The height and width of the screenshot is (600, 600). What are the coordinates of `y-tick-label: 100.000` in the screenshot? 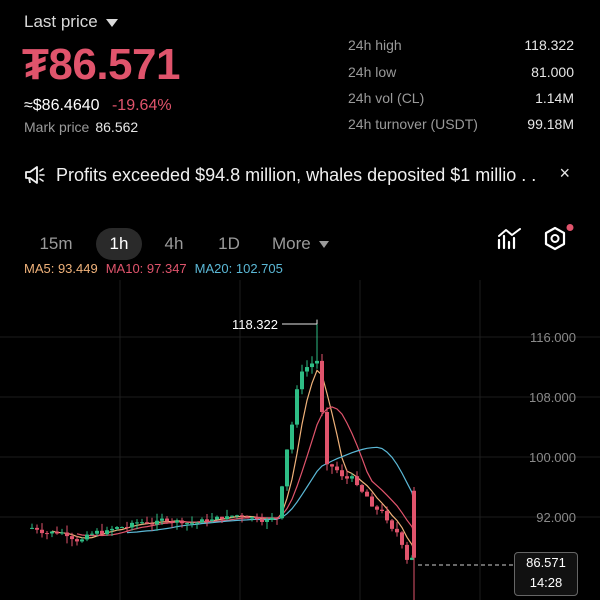 It's located at (552, 457).